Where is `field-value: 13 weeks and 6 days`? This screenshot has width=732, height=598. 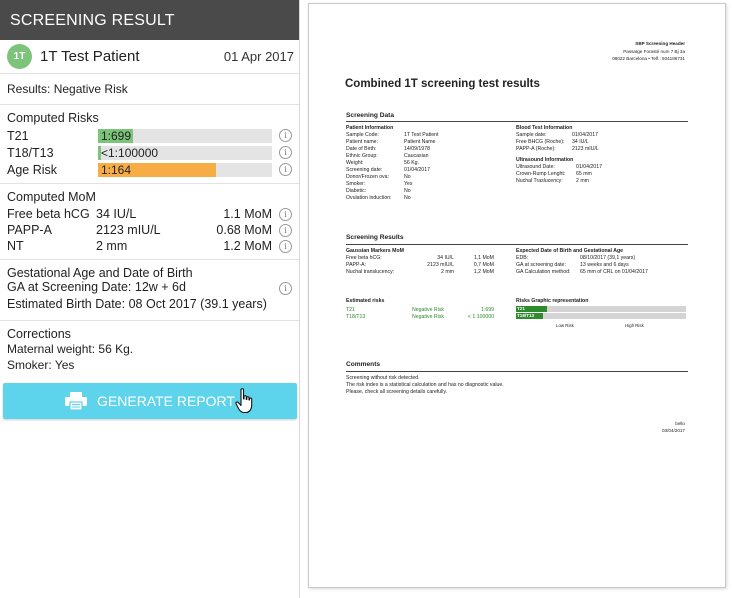
field-value: 13 weeks and 6 days is located at coordinates (604, 265).